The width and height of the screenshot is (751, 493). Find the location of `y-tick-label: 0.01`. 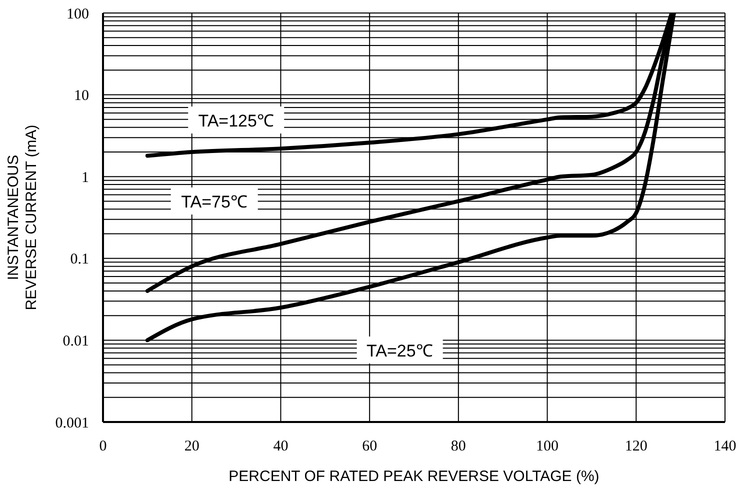

y-tick-label: 0.01 is located at coordinates (75, 342).